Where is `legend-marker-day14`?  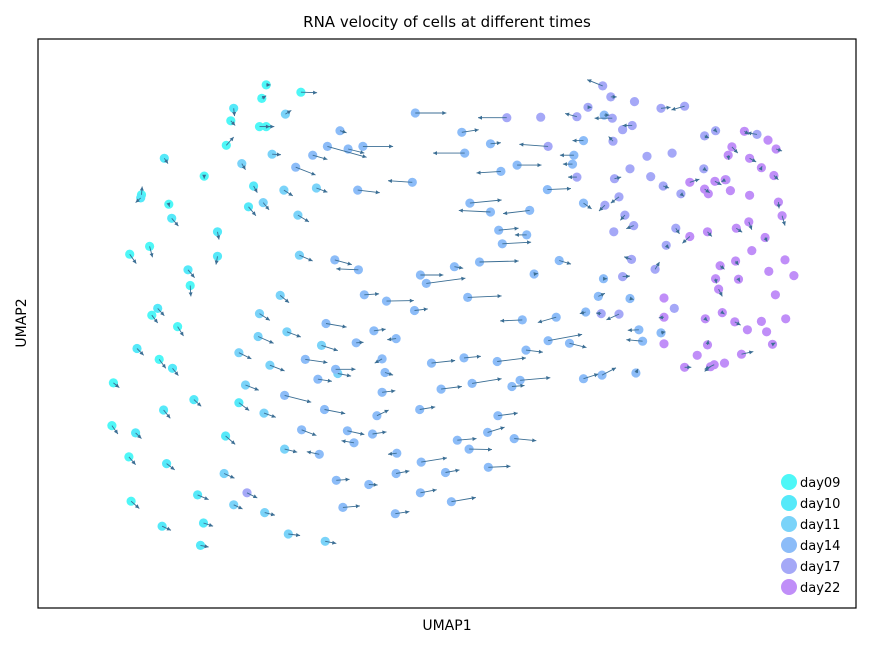
legend-marker-day14 is located at coordinates (789, 545).